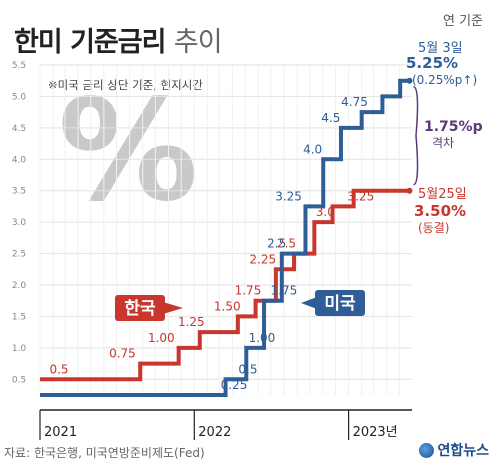 Image resolution: width=499 pixels, height=463 pixels. What do you see at coordinates (104, 453) in the screenshot?
I see `source-text: 자료: 한국은행, 미국연방준비제도(Fed)` at bounding box center [104, 453].